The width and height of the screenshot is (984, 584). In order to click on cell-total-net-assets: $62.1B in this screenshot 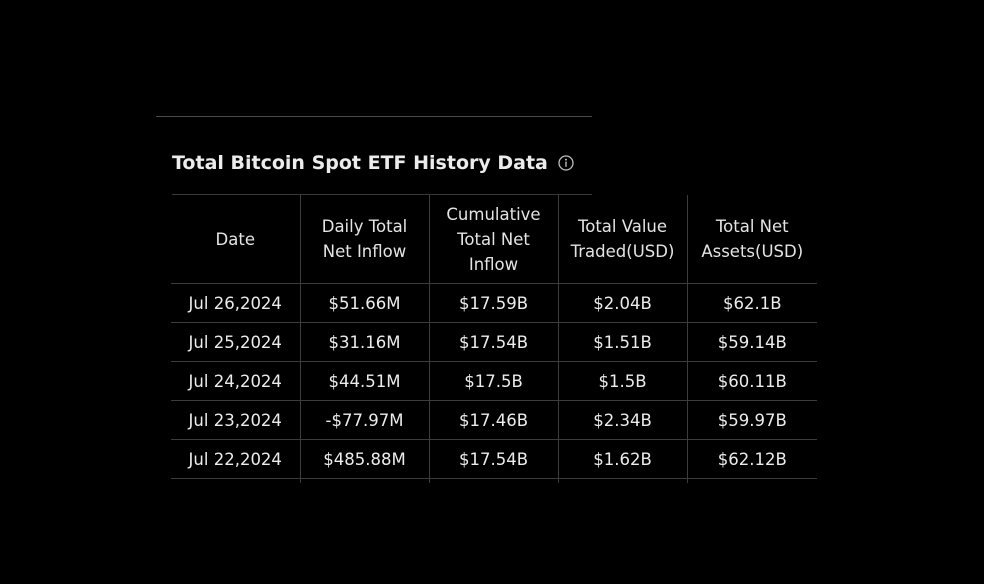, I will do `click(752, 303)`.